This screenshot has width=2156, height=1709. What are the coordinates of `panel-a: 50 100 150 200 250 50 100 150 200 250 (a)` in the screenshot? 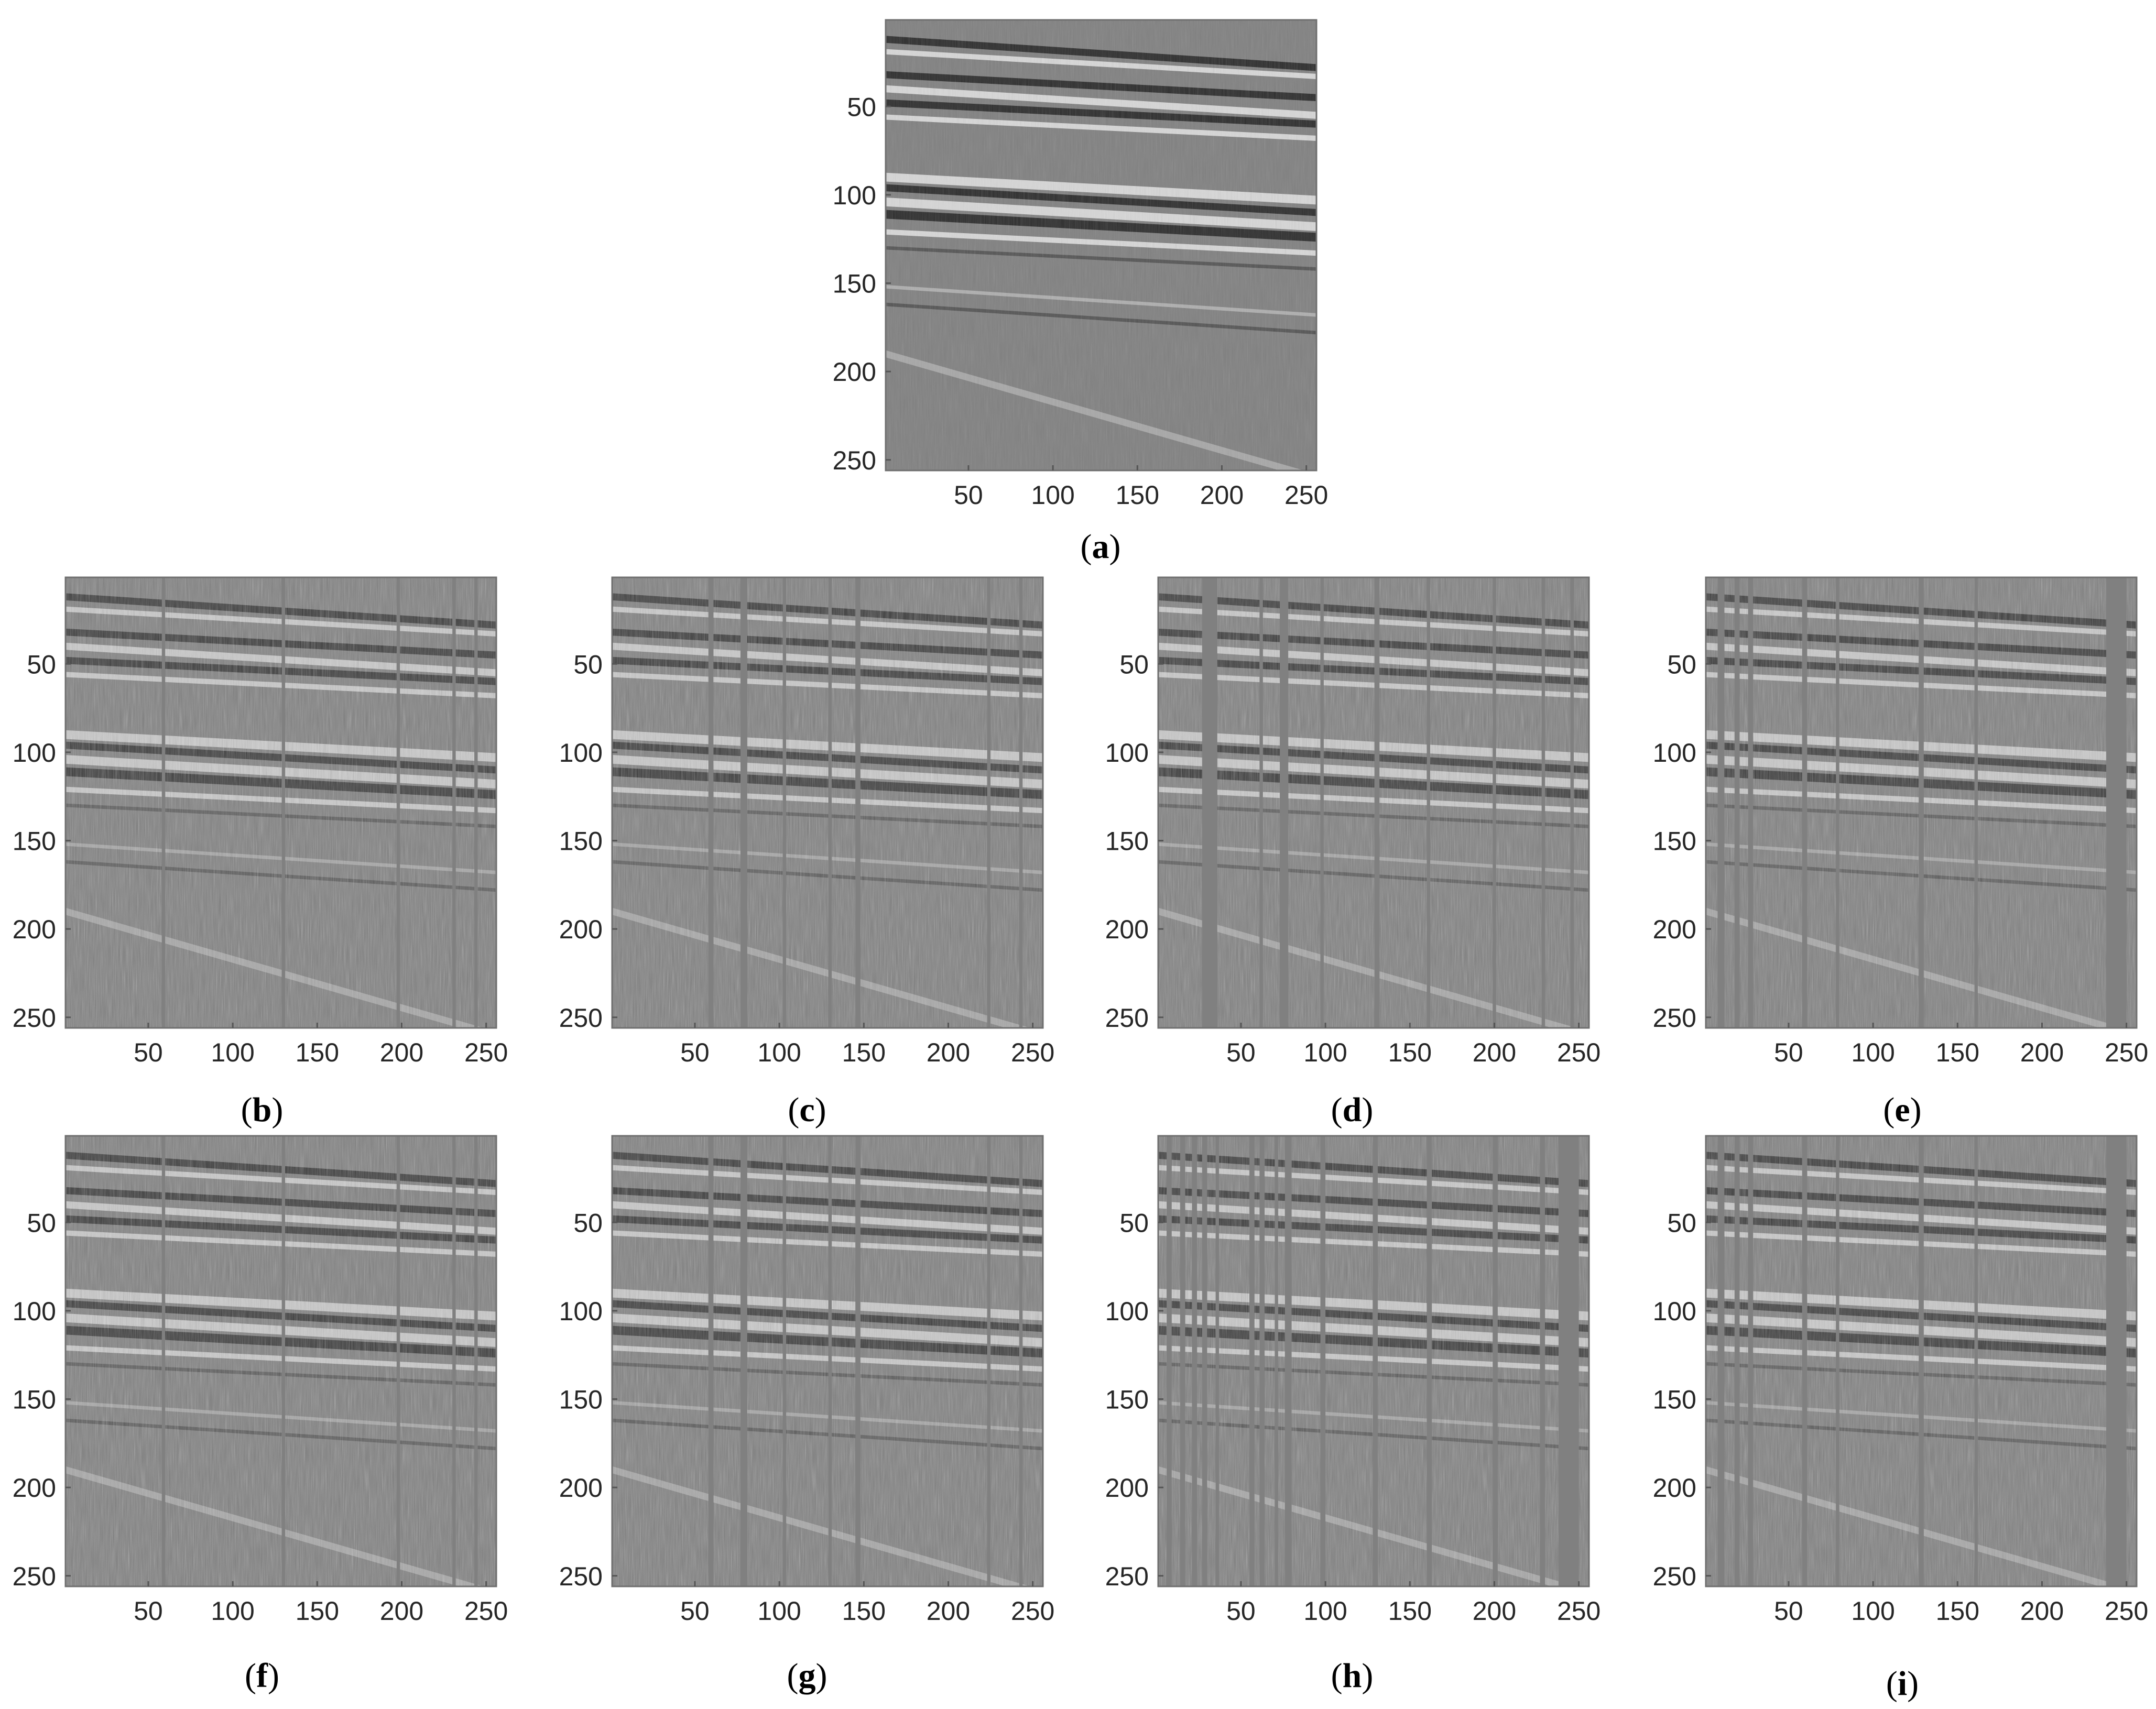 It's located at (1080, 292).